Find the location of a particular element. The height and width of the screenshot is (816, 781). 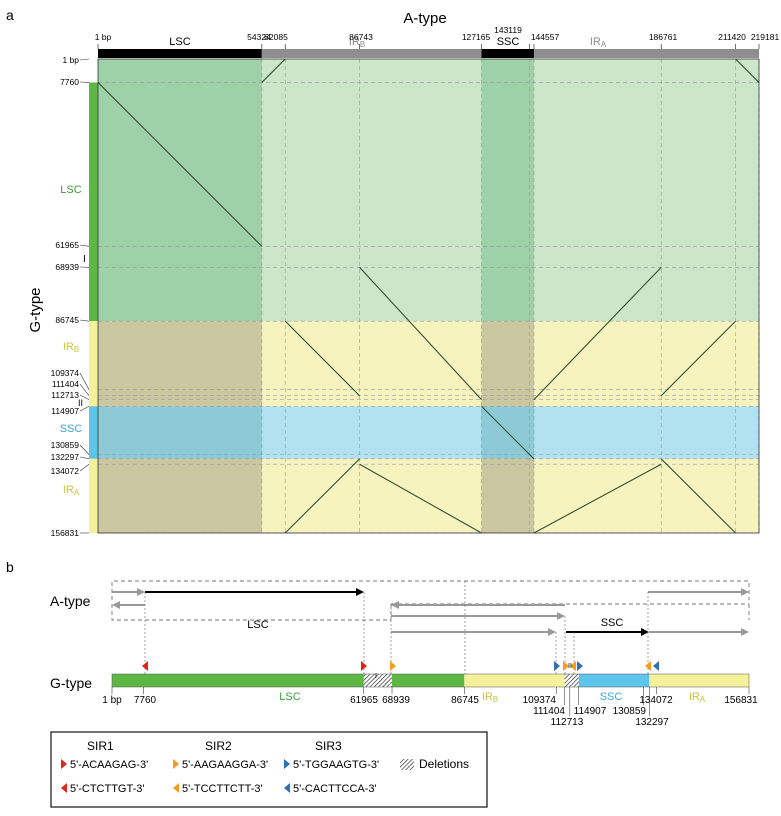

y-tick-label: 130859 is located at coordinates (65, 445).